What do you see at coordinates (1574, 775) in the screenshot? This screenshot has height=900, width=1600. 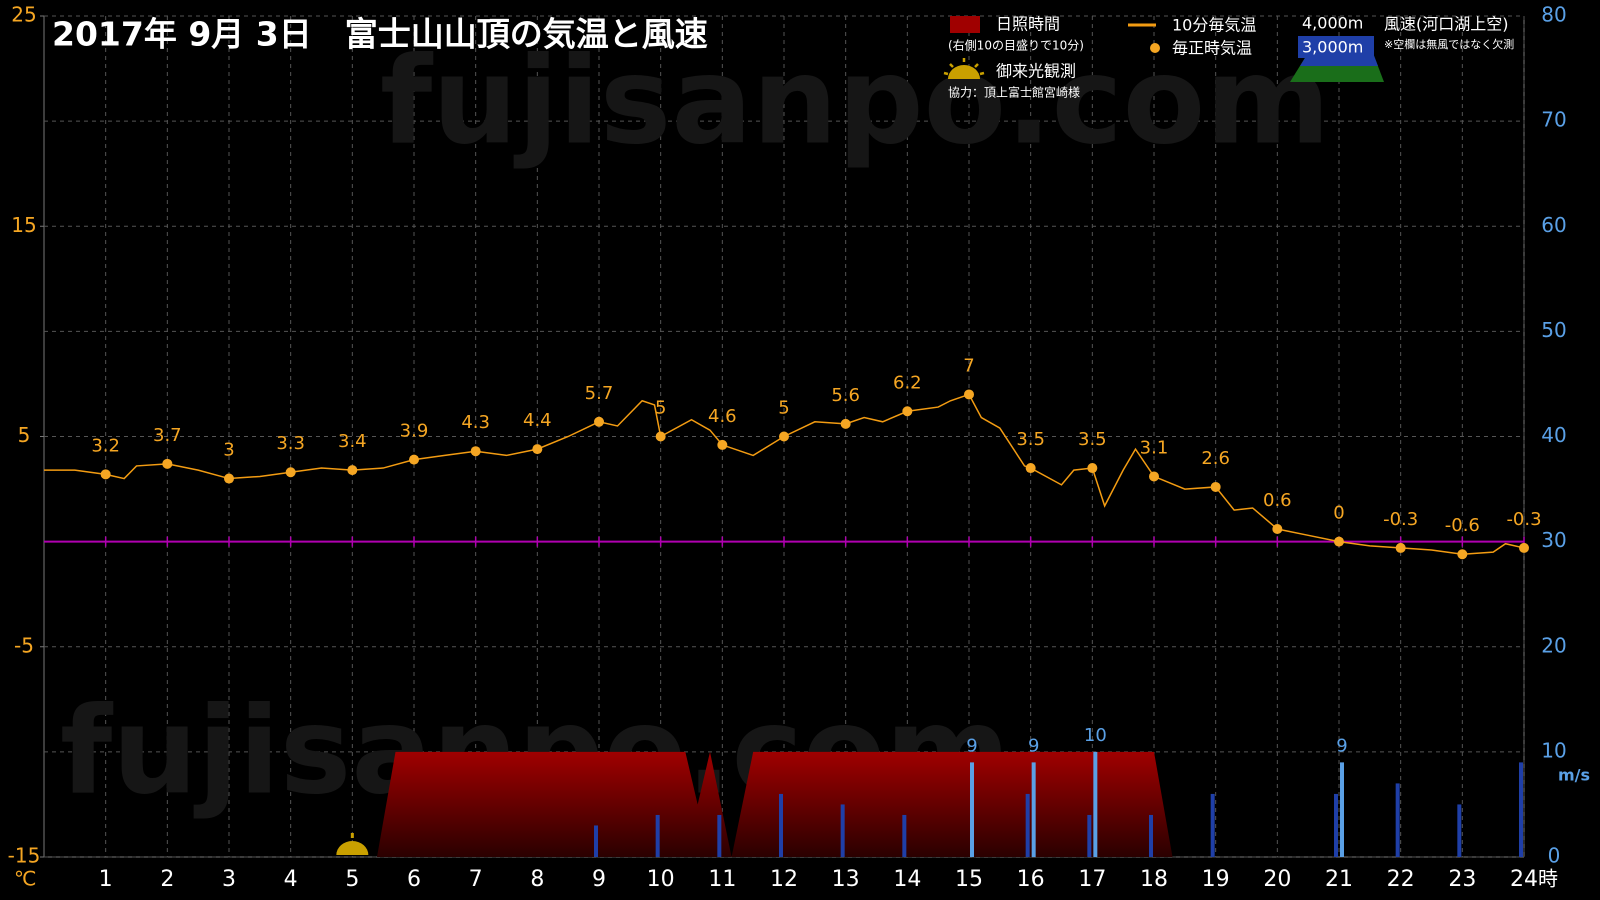 I see `y2-axis-label: m/s` at bounding box center [1574, 775].